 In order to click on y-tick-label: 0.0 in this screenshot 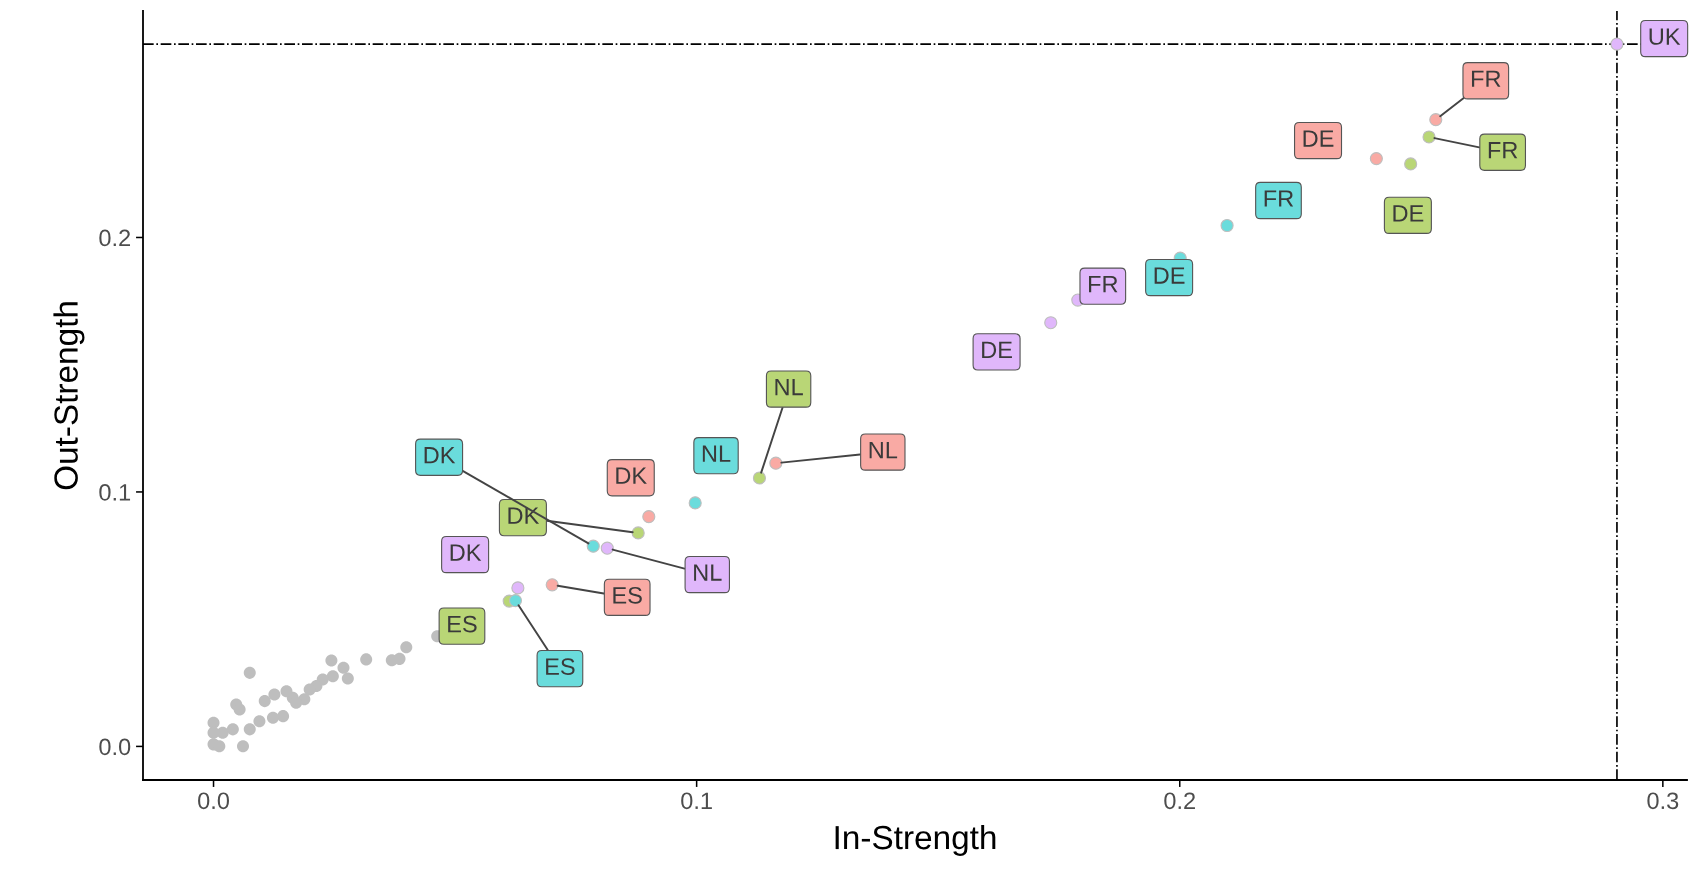, I will do `click(115, 747)`.